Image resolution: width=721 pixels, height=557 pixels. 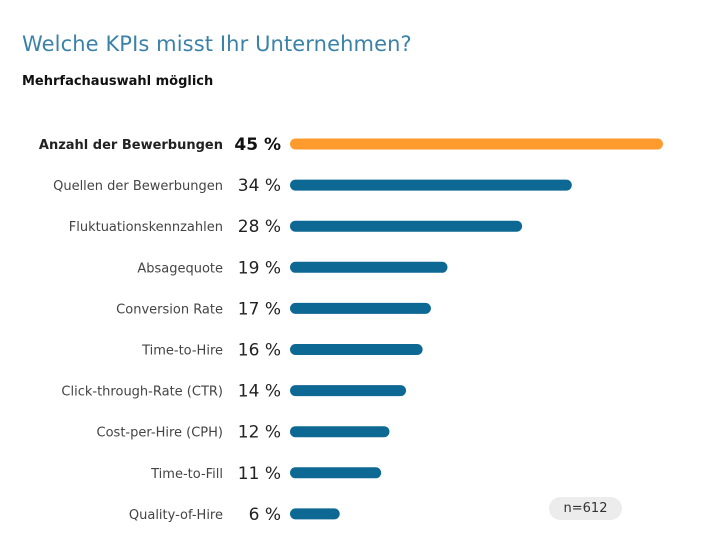 I want to click on value-label: 17 %, so click(x=259, y=309).